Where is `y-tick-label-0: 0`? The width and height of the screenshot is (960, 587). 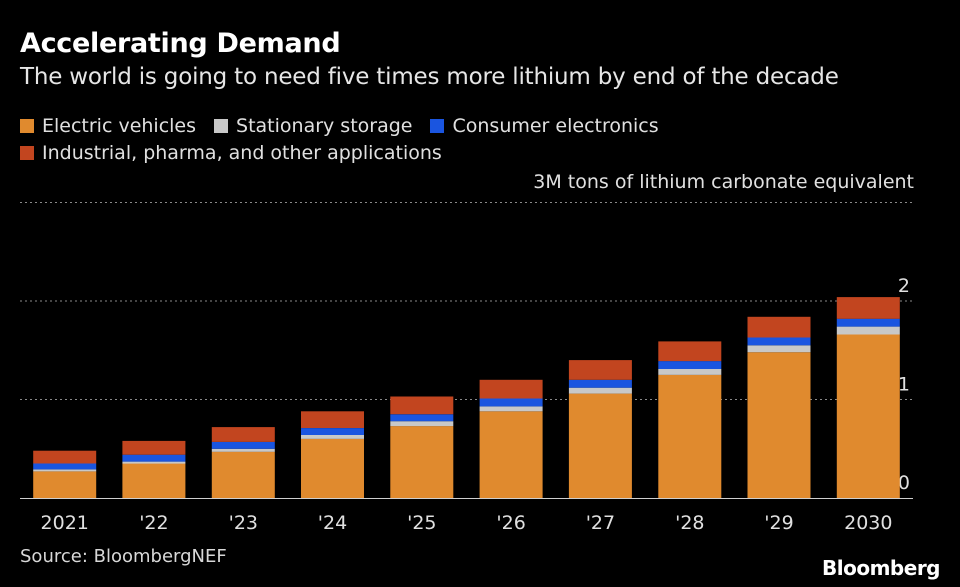
y-tick-label-0: 0 is located at coordinates (904, 483).